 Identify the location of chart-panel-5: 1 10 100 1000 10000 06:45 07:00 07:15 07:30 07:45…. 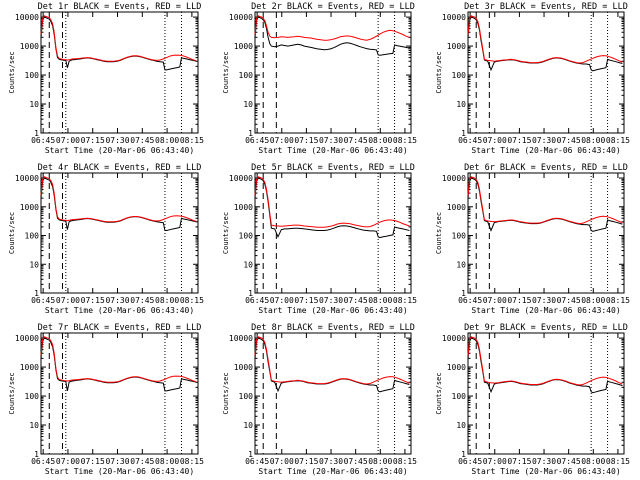
(319, 239).